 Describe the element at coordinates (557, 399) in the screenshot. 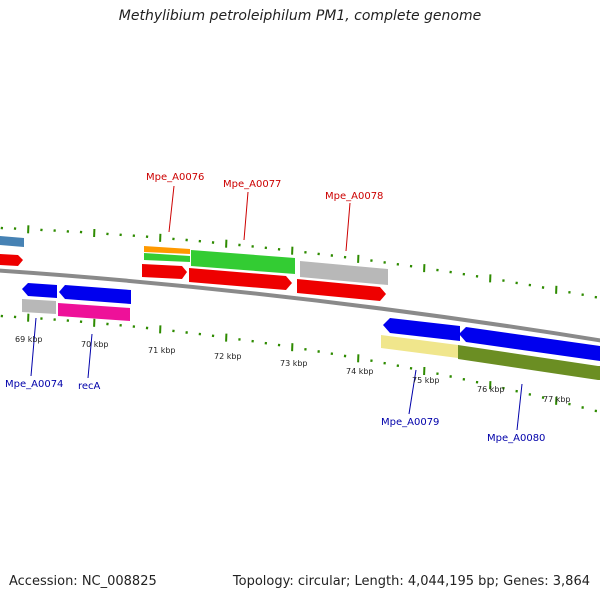

I see `kbp-label: 77 kbp` at that location.